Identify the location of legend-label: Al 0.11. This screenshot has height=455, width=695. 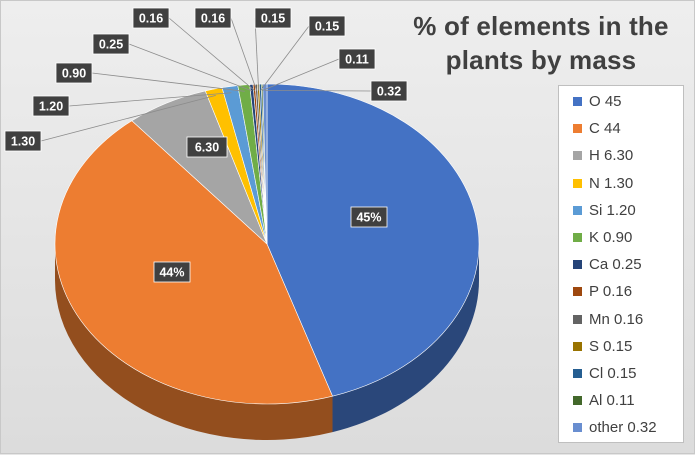
(612, 401).